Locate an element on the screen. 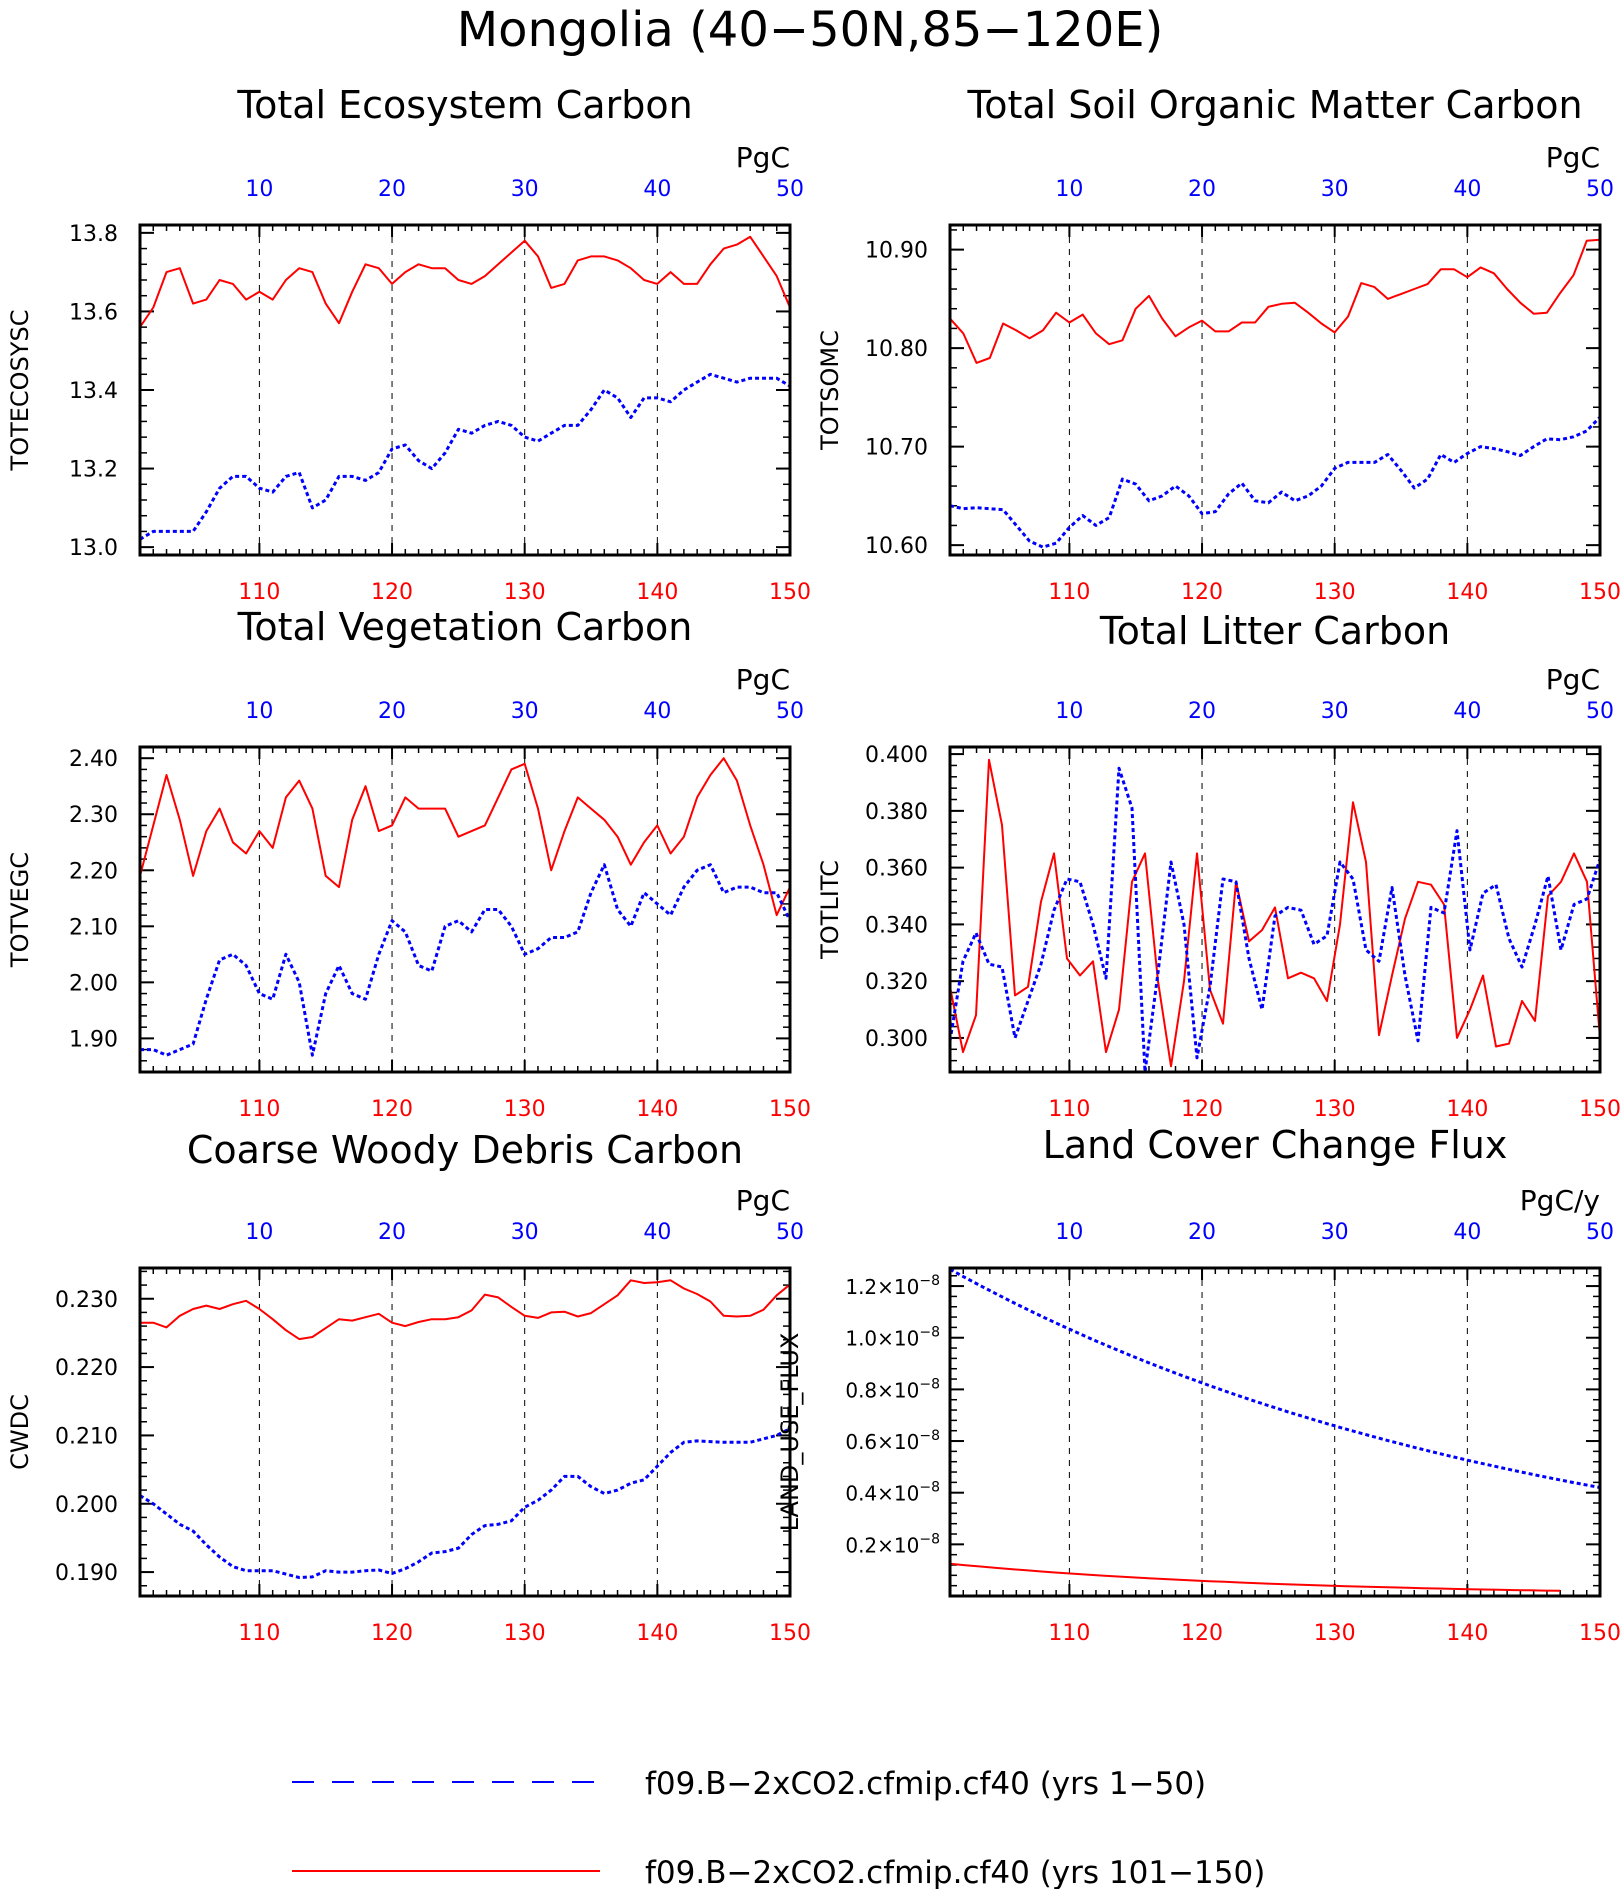 This screenshot has width=1620, height=1889. panel-title: Total Litter Carbon is located at coordinates (1274, 631).